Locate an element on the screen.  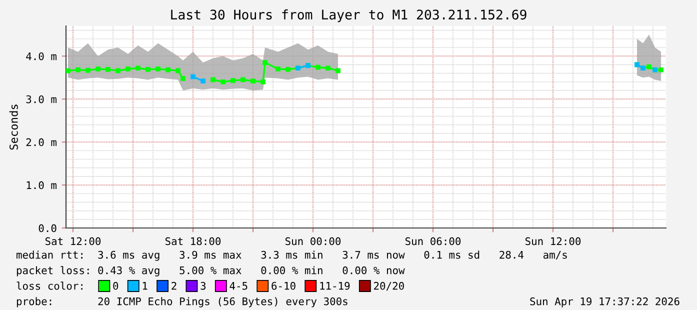
legend-label: 3 is located at coordinates (203, 286).